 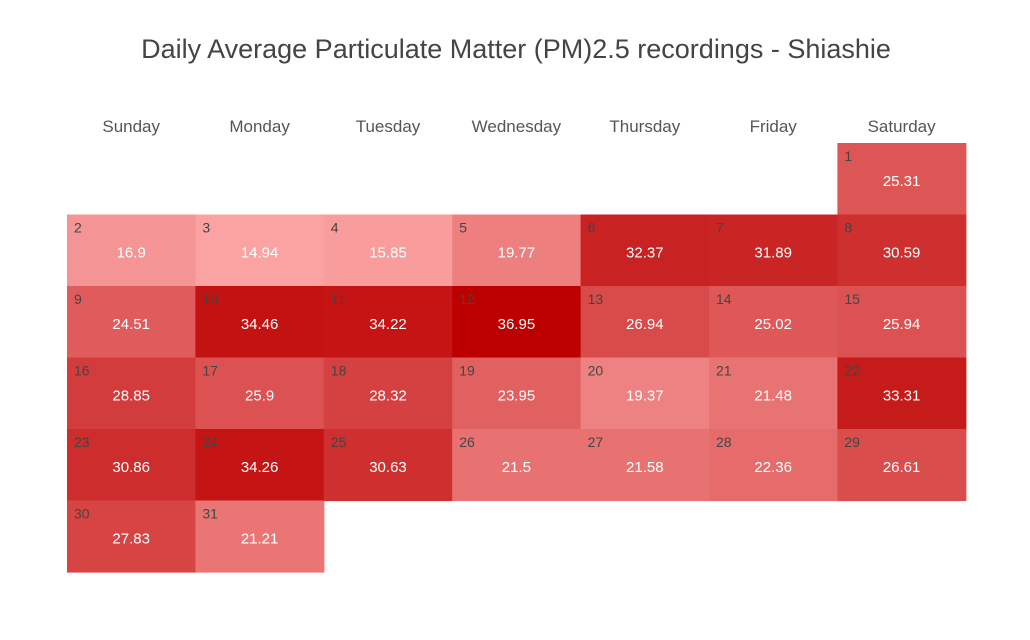 I want to click on day-value-label: 26.94, so click(x=645, y=324).